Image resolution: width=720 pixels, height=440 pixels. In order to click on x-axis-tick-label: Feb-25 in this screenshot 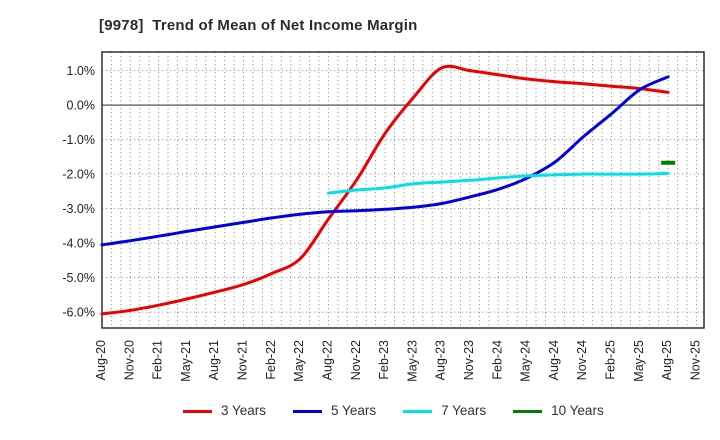, I will do `click(611, 360)`.